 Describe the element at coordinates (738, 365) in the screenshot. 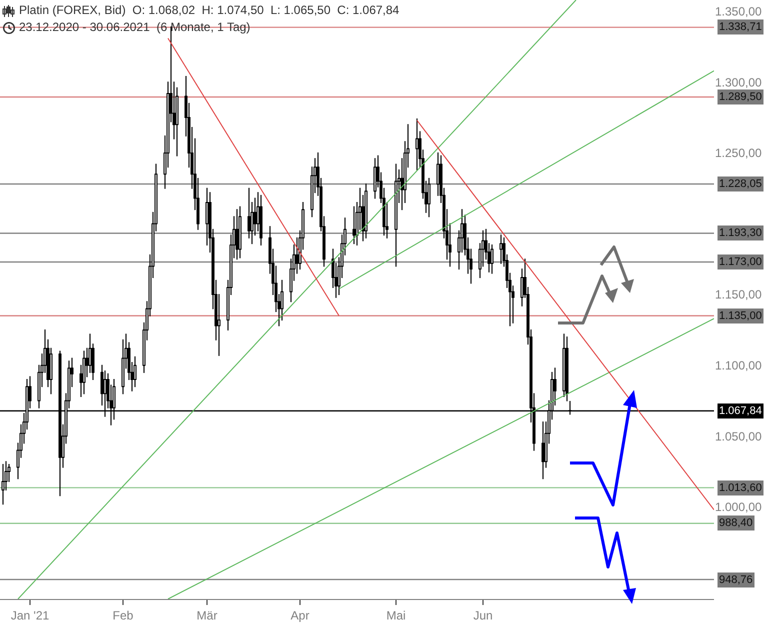

I see `y-tick-label: 1.100,00` at that location.